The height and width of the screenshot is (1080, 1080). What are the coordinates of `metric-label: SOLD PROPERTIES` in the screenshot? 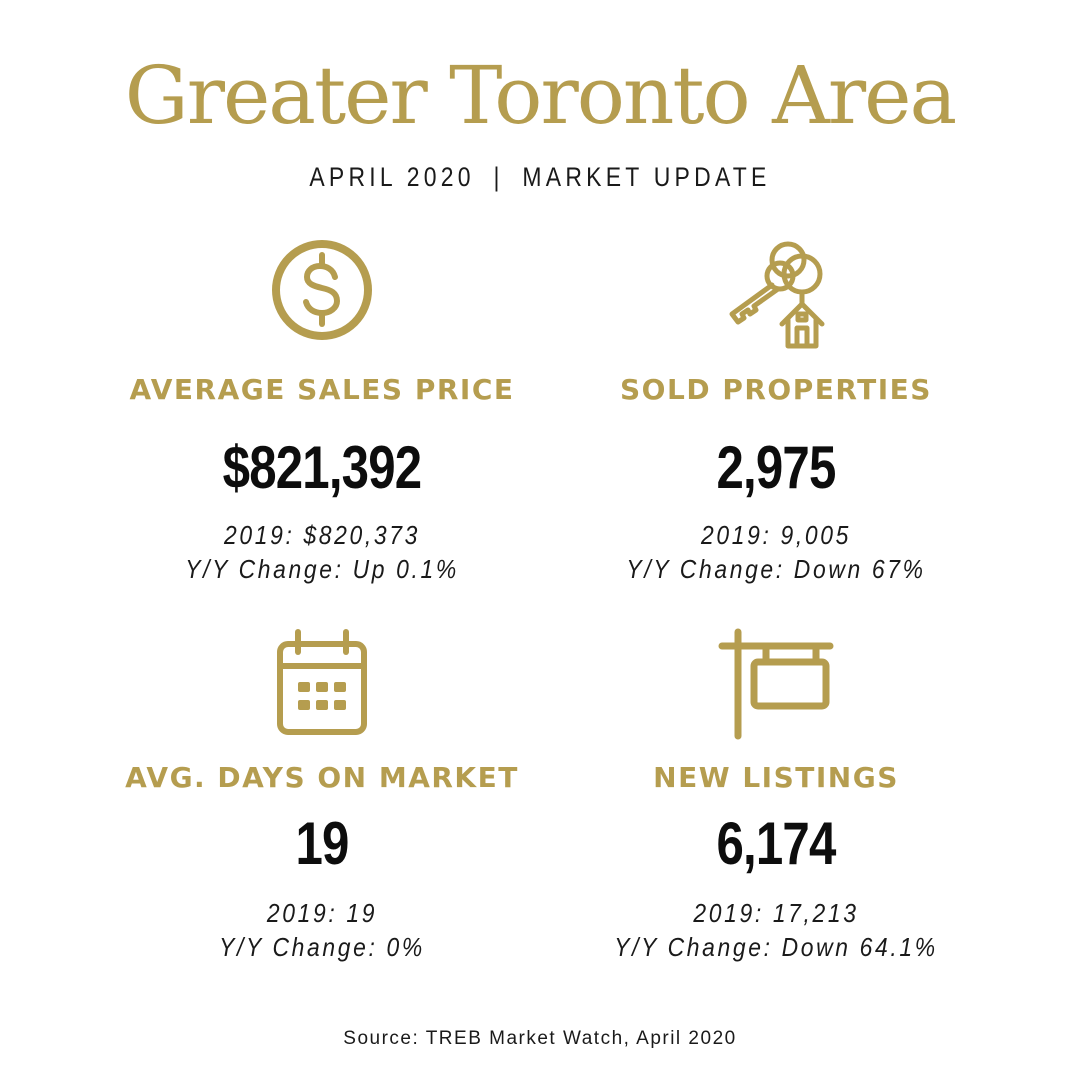 It's located at (776, 389).